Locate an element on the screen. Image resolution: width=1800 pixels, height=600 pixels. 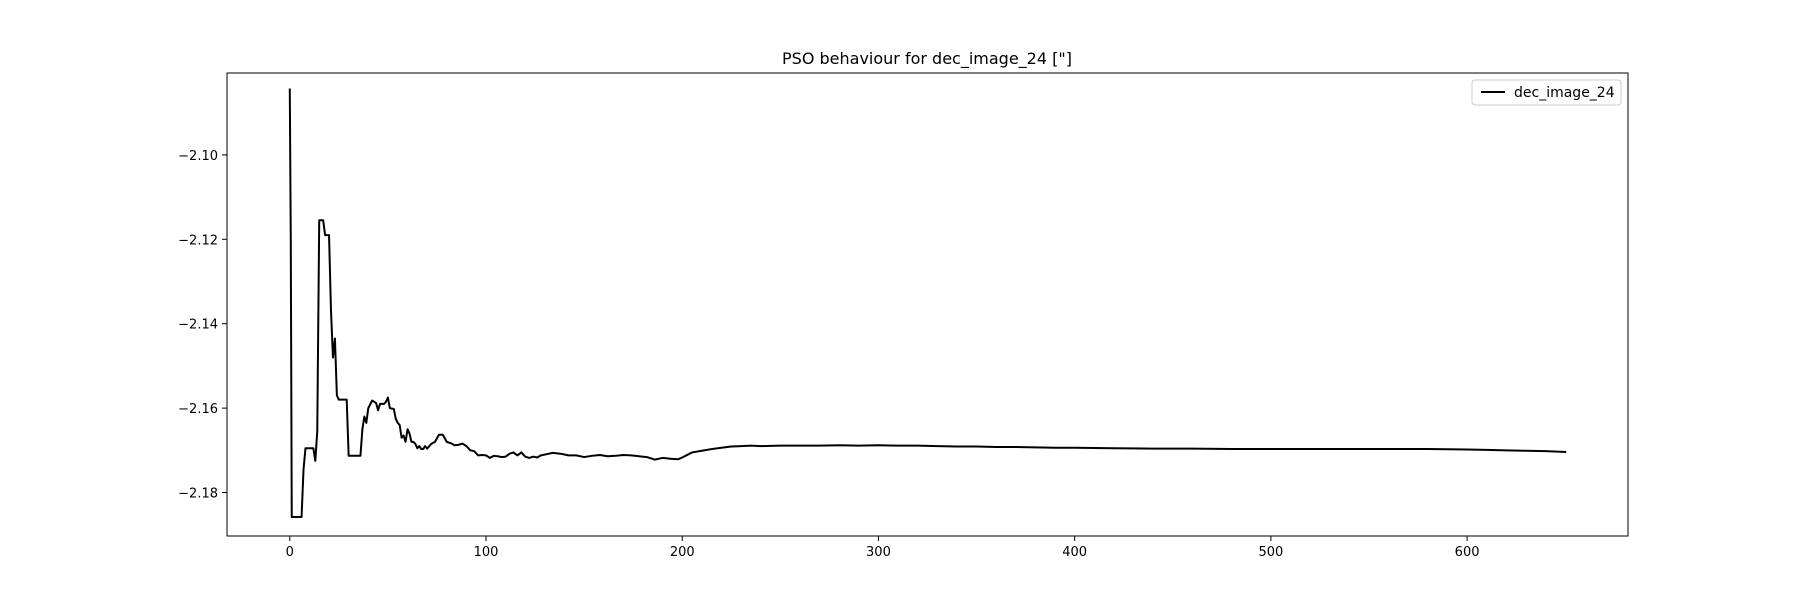
y-tick-label: −2.16 is located at coordinates (198, 409).